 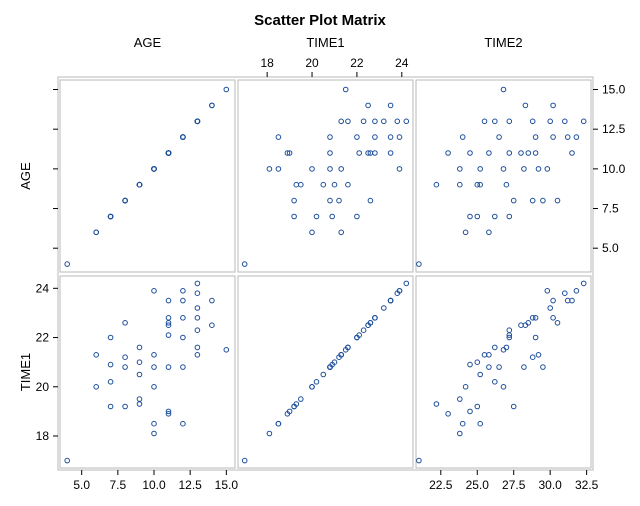 What do you see at coordinates (148, 42) in the screenshot?
I see `column-label-age: AGE` at bounding box center [148, 42].